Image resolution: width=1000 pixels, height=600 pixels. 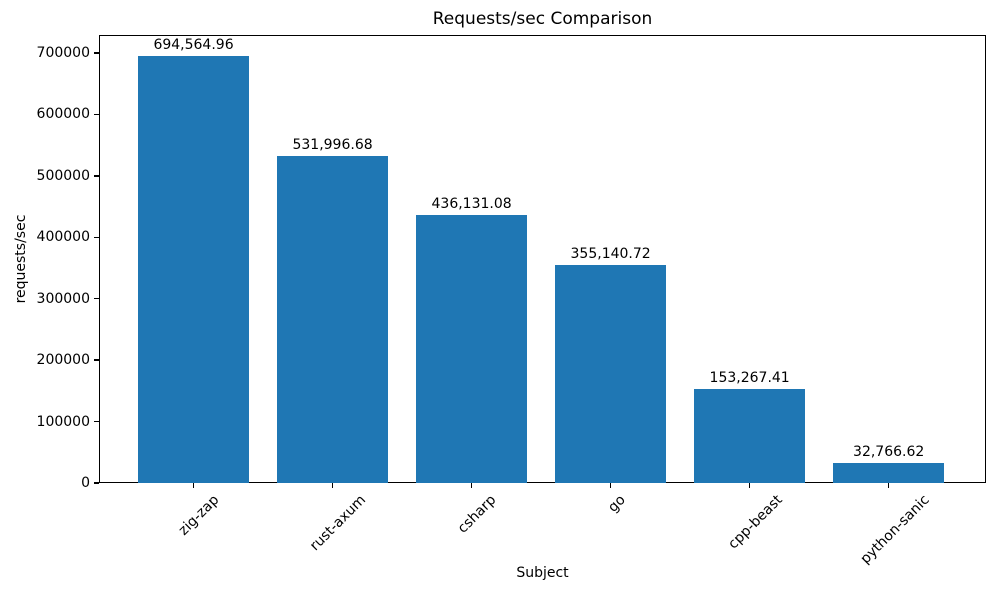 I want to click on bar-python-sanic, so click(x=889, y=472).